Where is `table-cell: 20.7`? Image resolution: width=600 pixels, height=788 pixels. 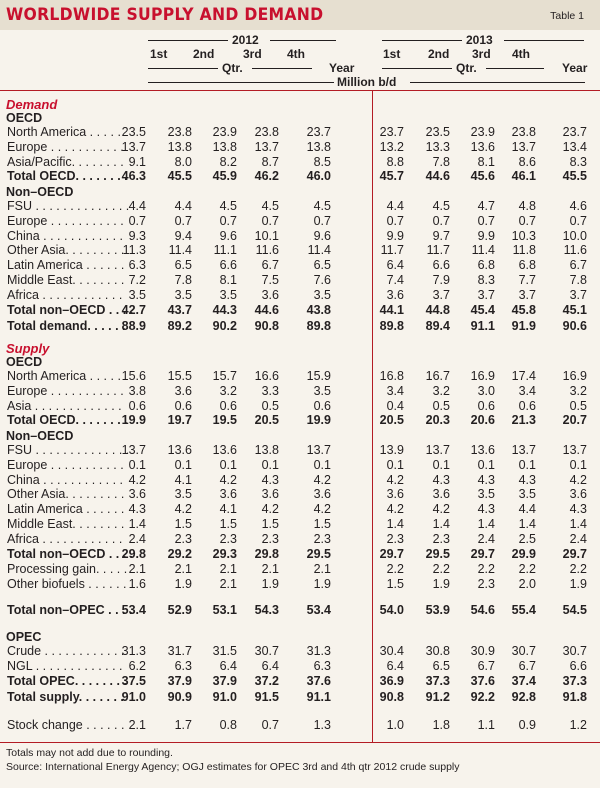 table-cell: 20.7 is located at coordinates (574, 420).